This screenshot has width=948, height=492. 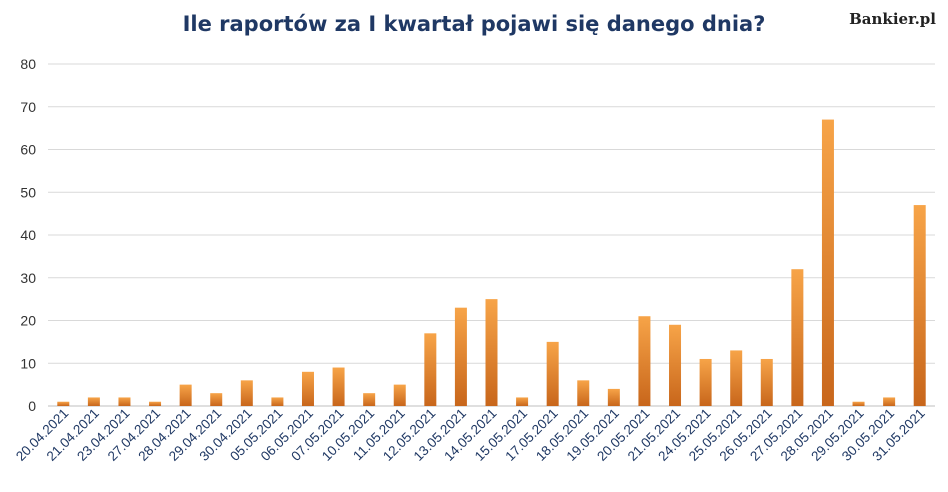 I want to click on bar-21.05.2021, so click(x=675, y=365).